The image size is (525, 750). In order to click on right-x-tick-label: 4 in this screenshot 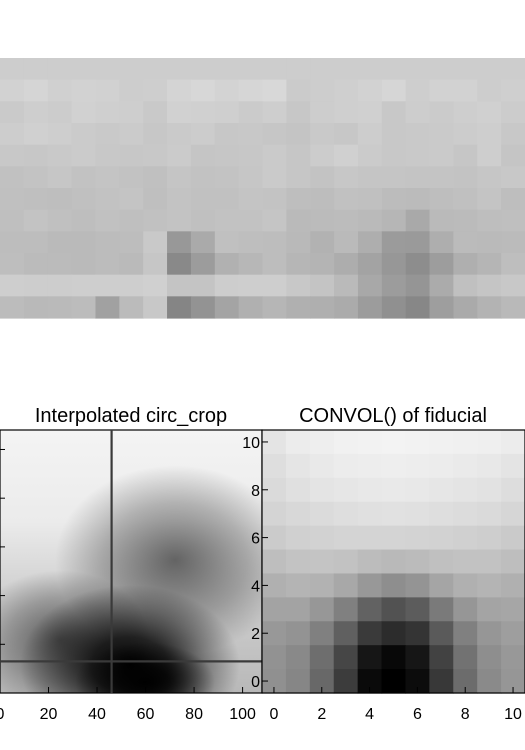, I will do `click(369, 714)`.